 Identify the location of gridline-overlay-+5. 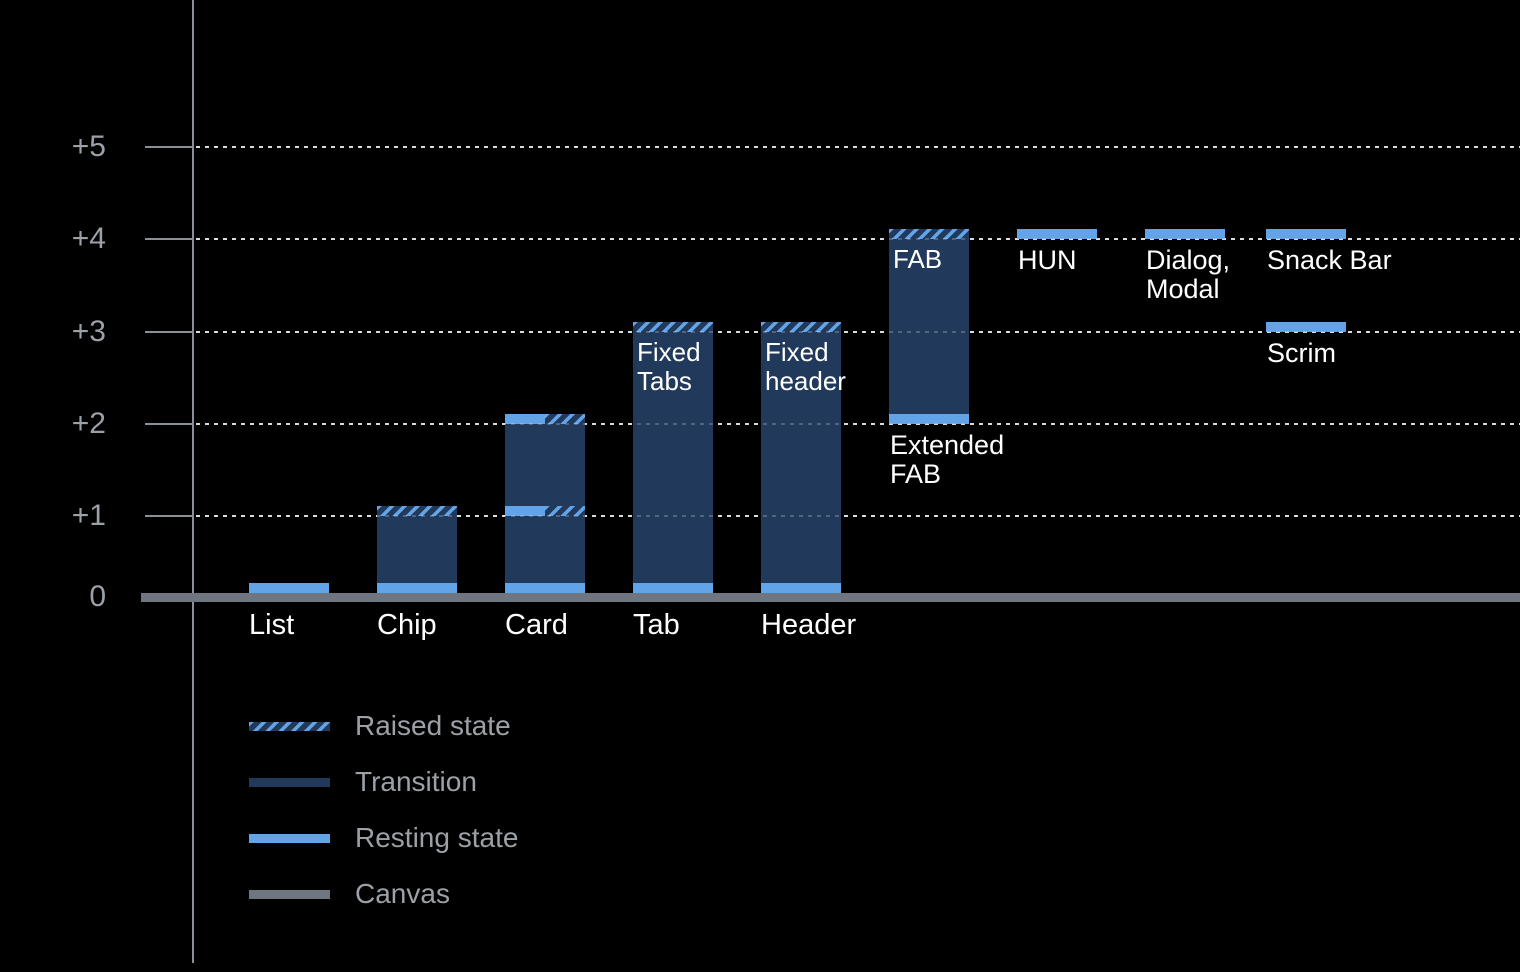
(858, 147).